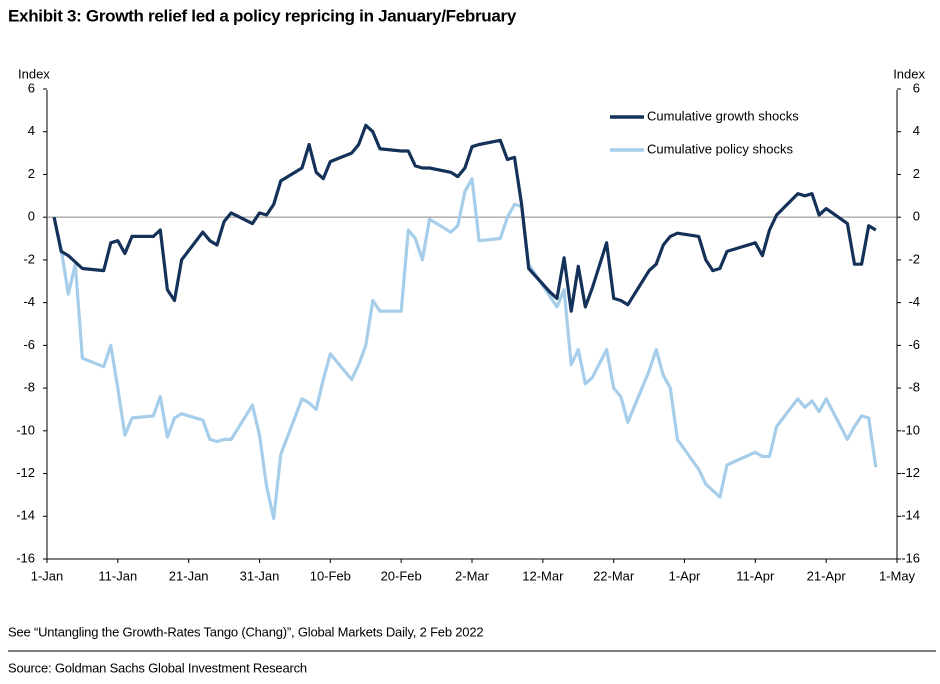 Image resolution: width=940 pixels, height=684 pixels. What do you see at coordinates (330, 575) in the screenshot?
I see `x-tick-label: 10-Feb` at bounding box center [330, 575].